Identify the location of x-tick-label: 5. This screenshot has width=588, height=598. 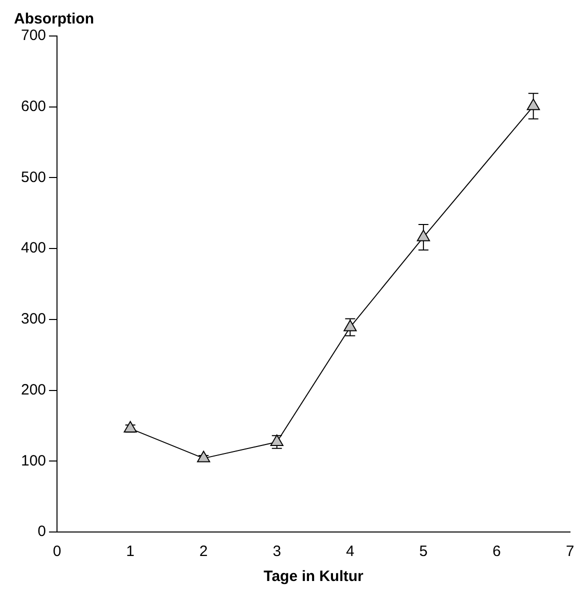
(423, 551).